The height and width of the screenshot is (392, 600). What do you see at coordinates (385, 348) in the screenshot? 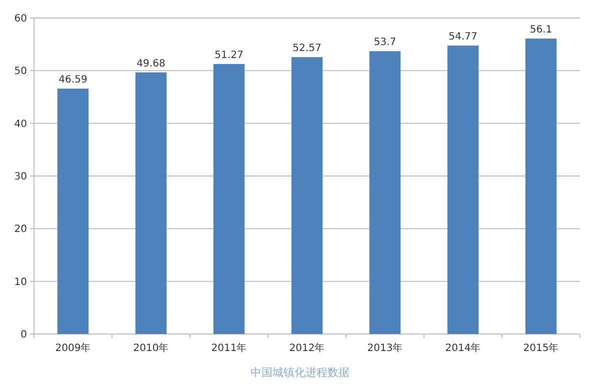
I see `x-tick-label: 2013年` at bounding box center [385, 348].